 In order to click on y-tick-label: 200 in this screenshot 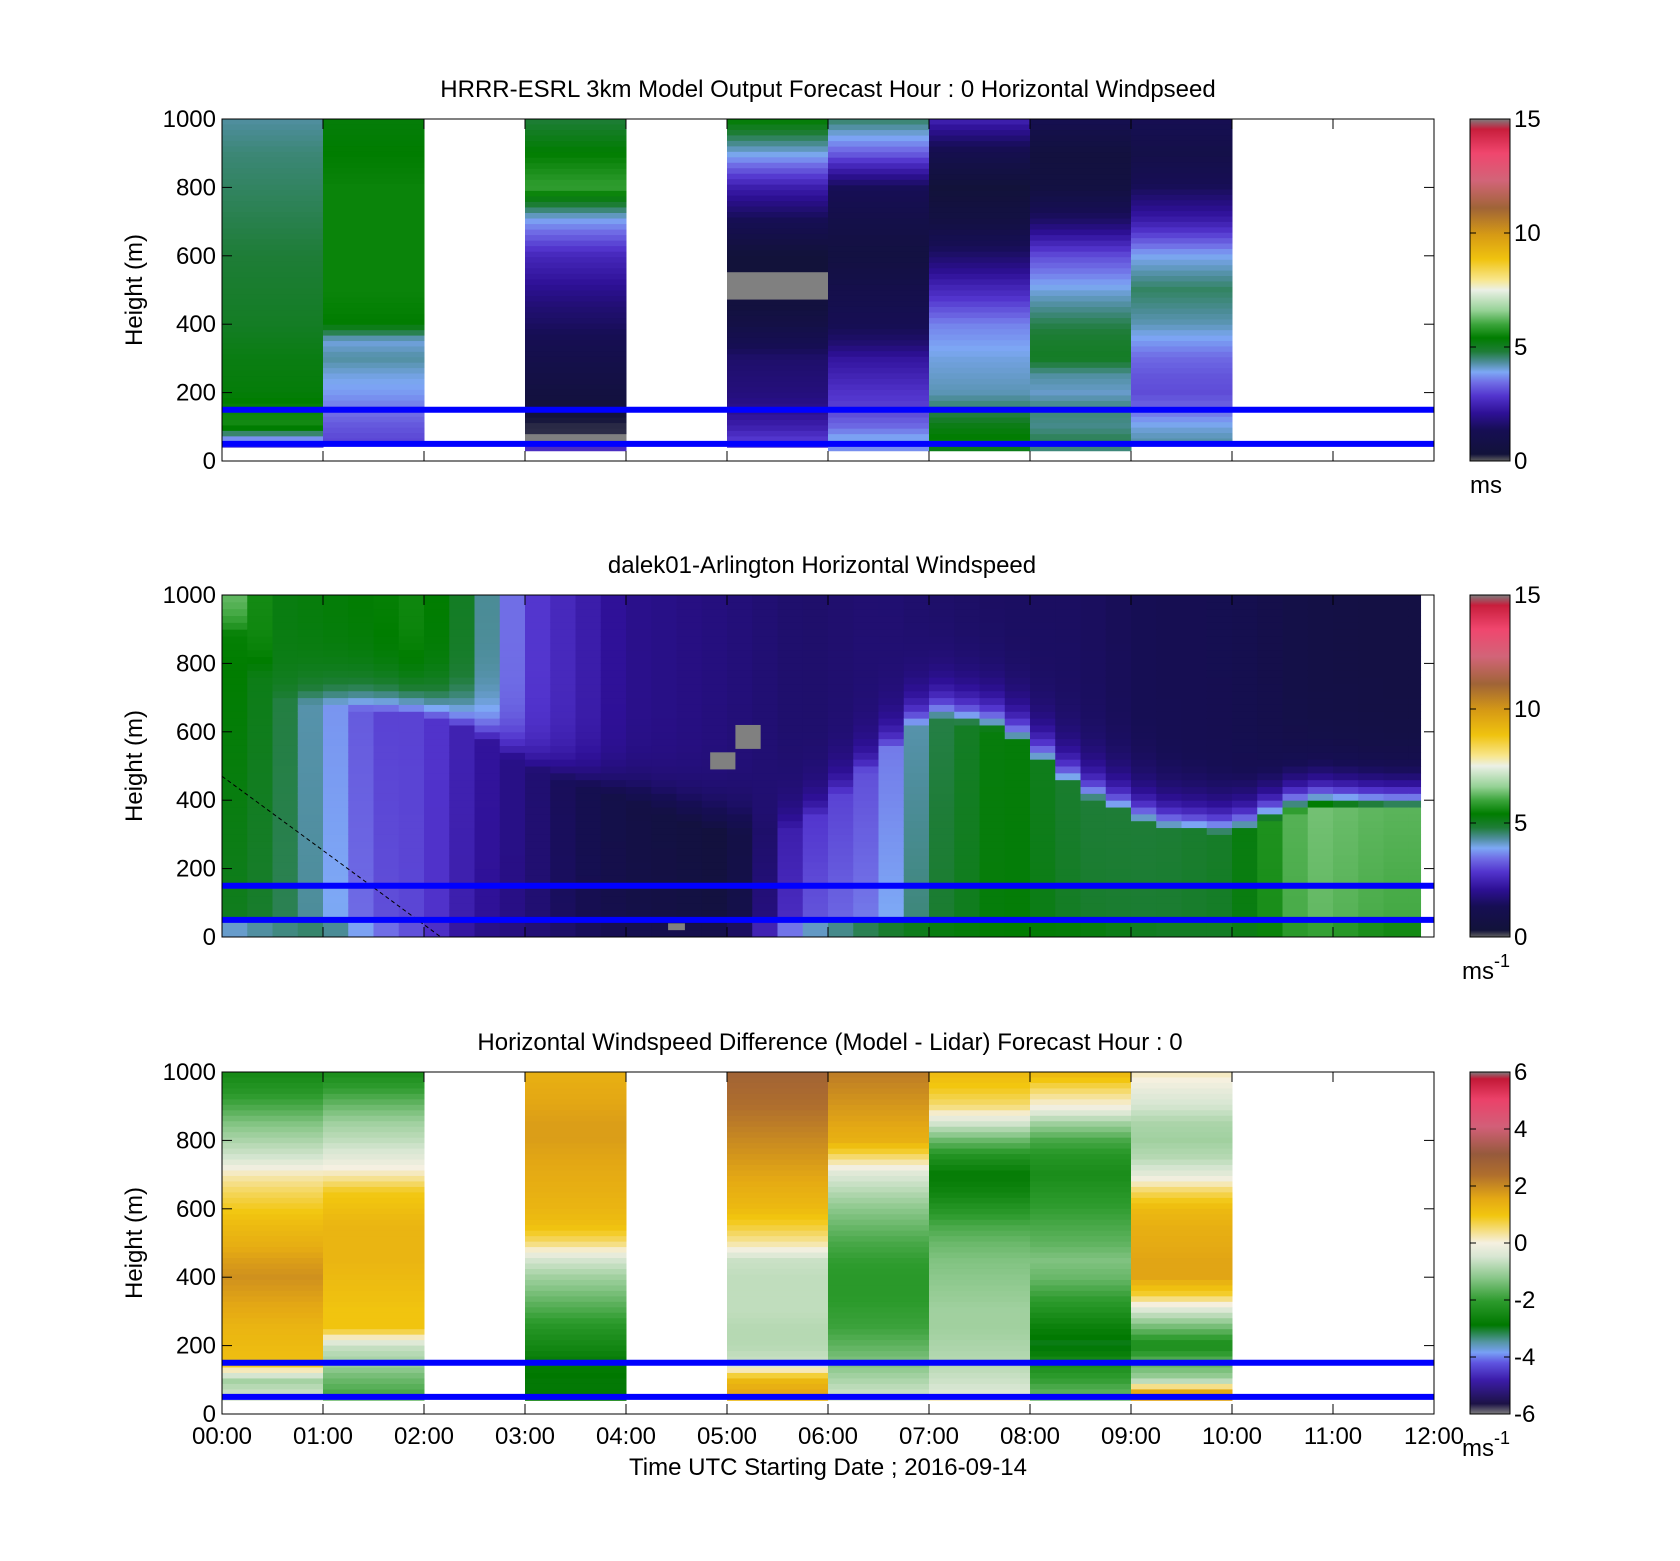, I will do `click(196, 393)`.